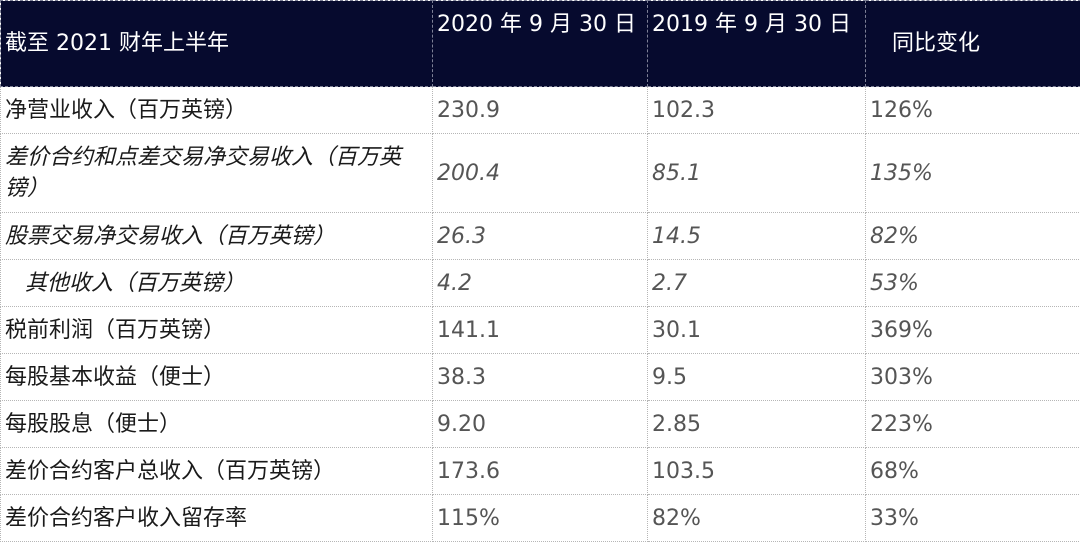 The width and height of the screenshot is (1080, 542). I want to click on value-change: 53%, so click(973, 283).